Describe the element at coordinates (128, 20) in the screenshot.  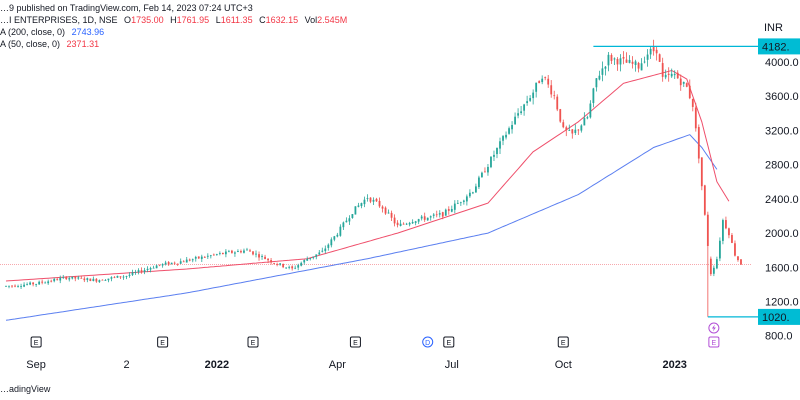
I see `open-label: O` at that location.